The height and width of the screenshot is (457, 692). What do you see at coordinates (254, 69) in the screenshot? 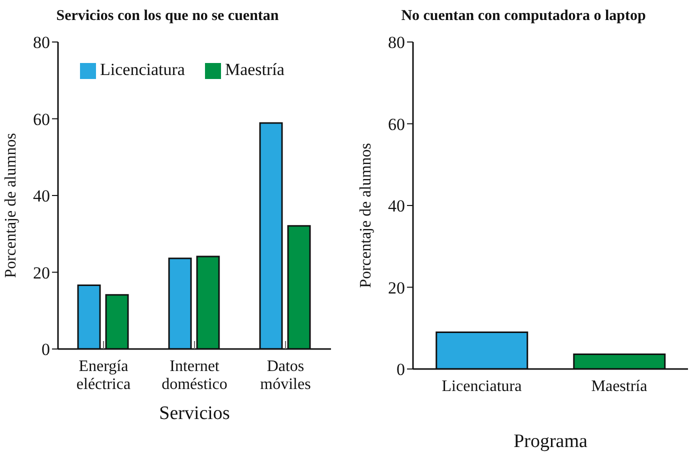
I see `legend-label: Maestría` at bounding box center [254, 69].